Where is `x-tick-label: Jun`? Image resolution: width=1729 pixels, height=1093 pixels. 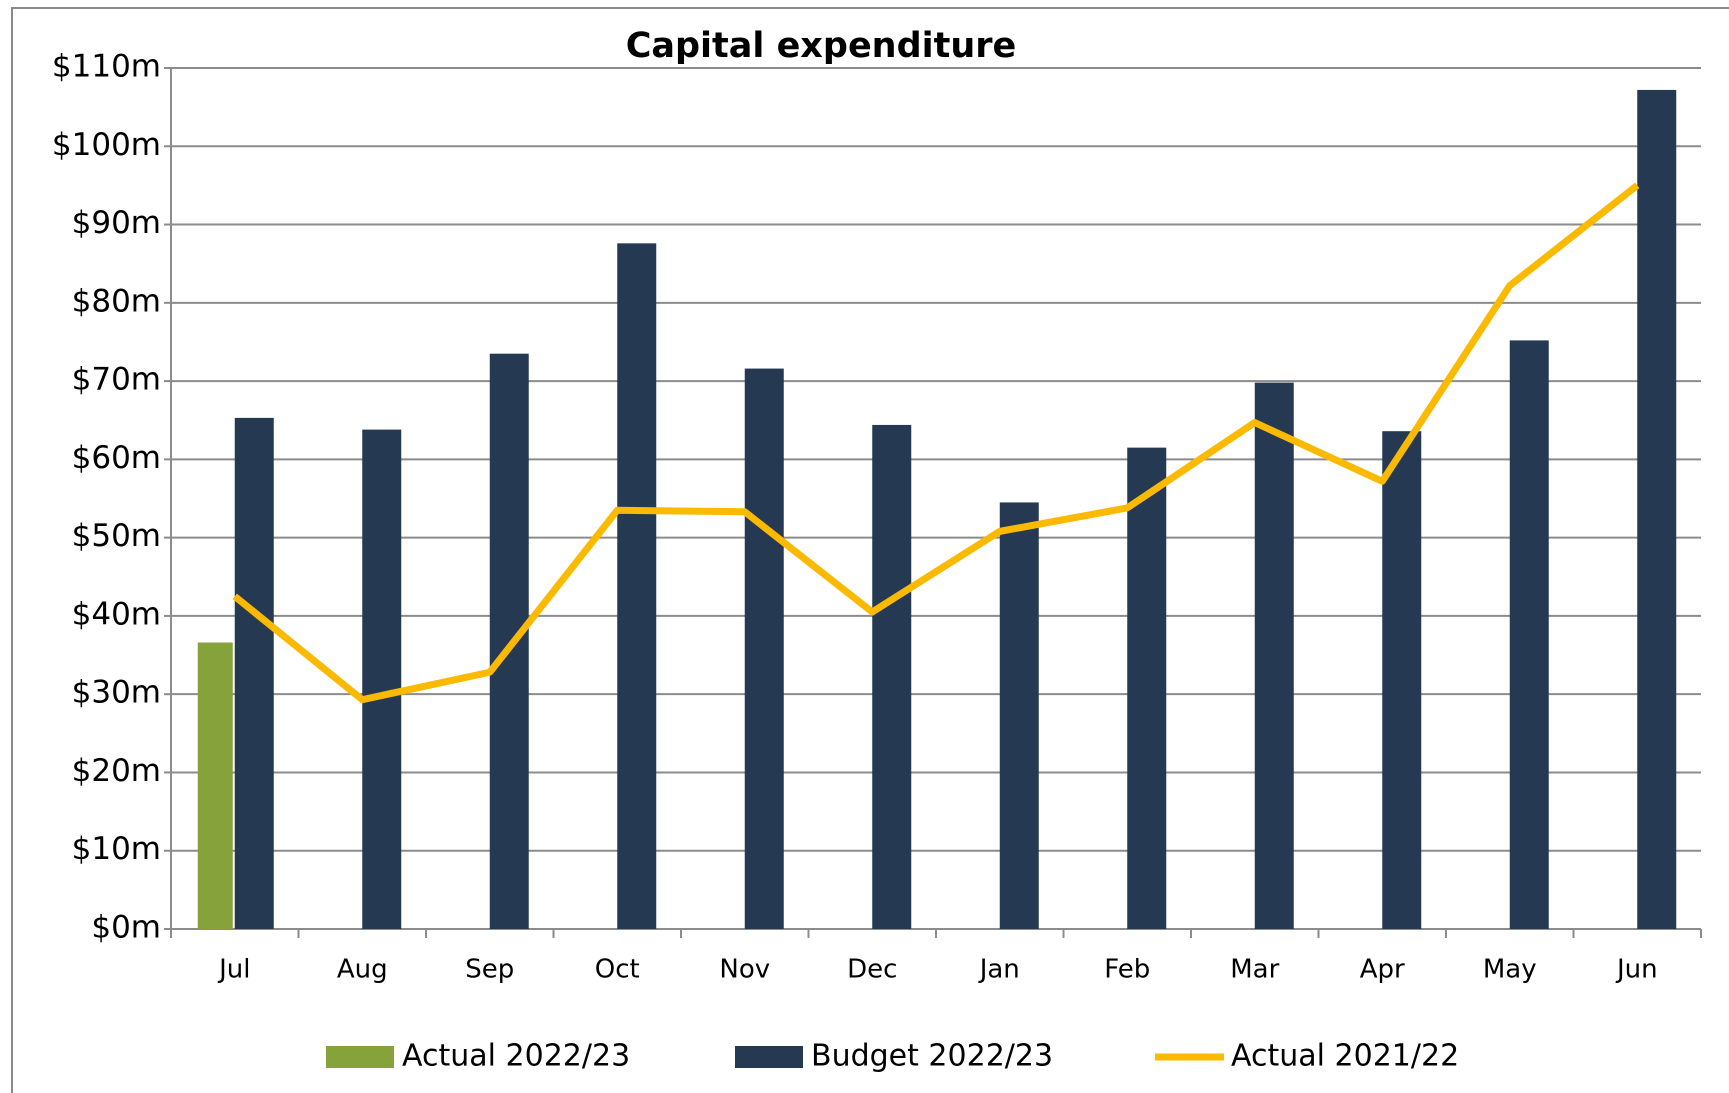 x-tick-label: Jun is located at coordinates (1636, 970).